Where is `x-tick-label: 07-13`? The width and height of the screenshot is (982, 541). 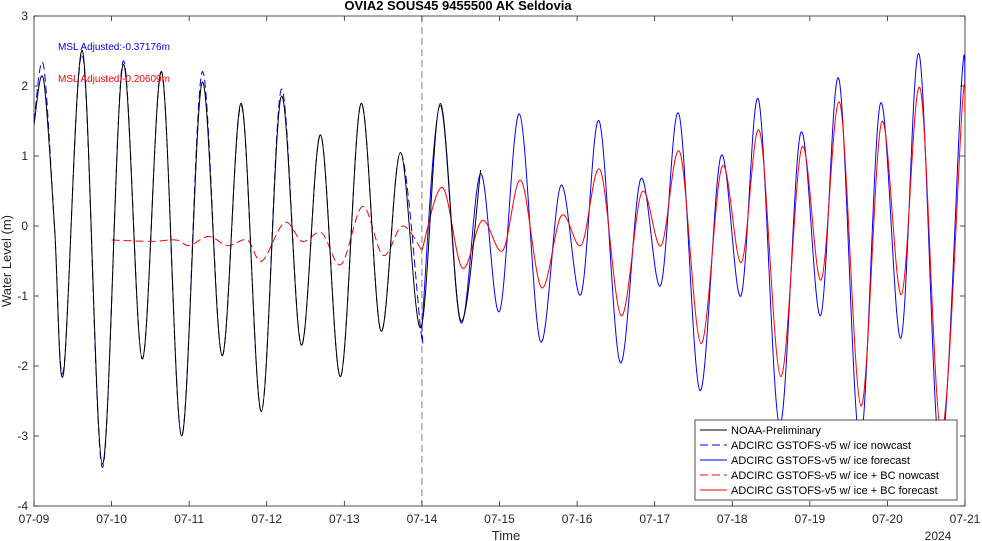
x-tick-label: 07-13 is located at coordinates (344, 519).